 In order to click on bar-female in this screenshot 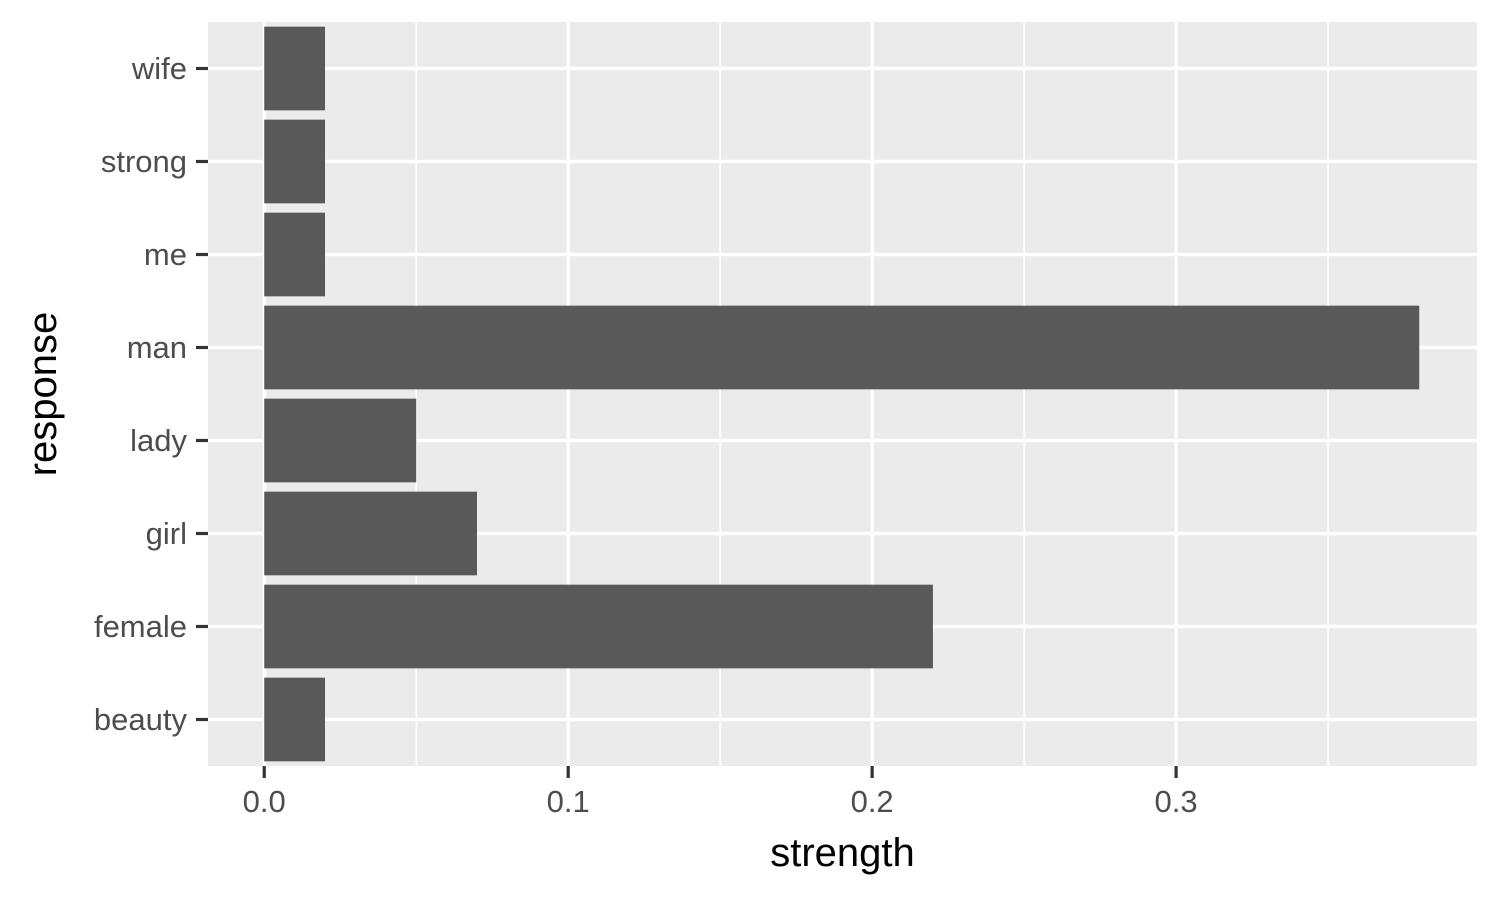, I will do `click(598, 626)`.